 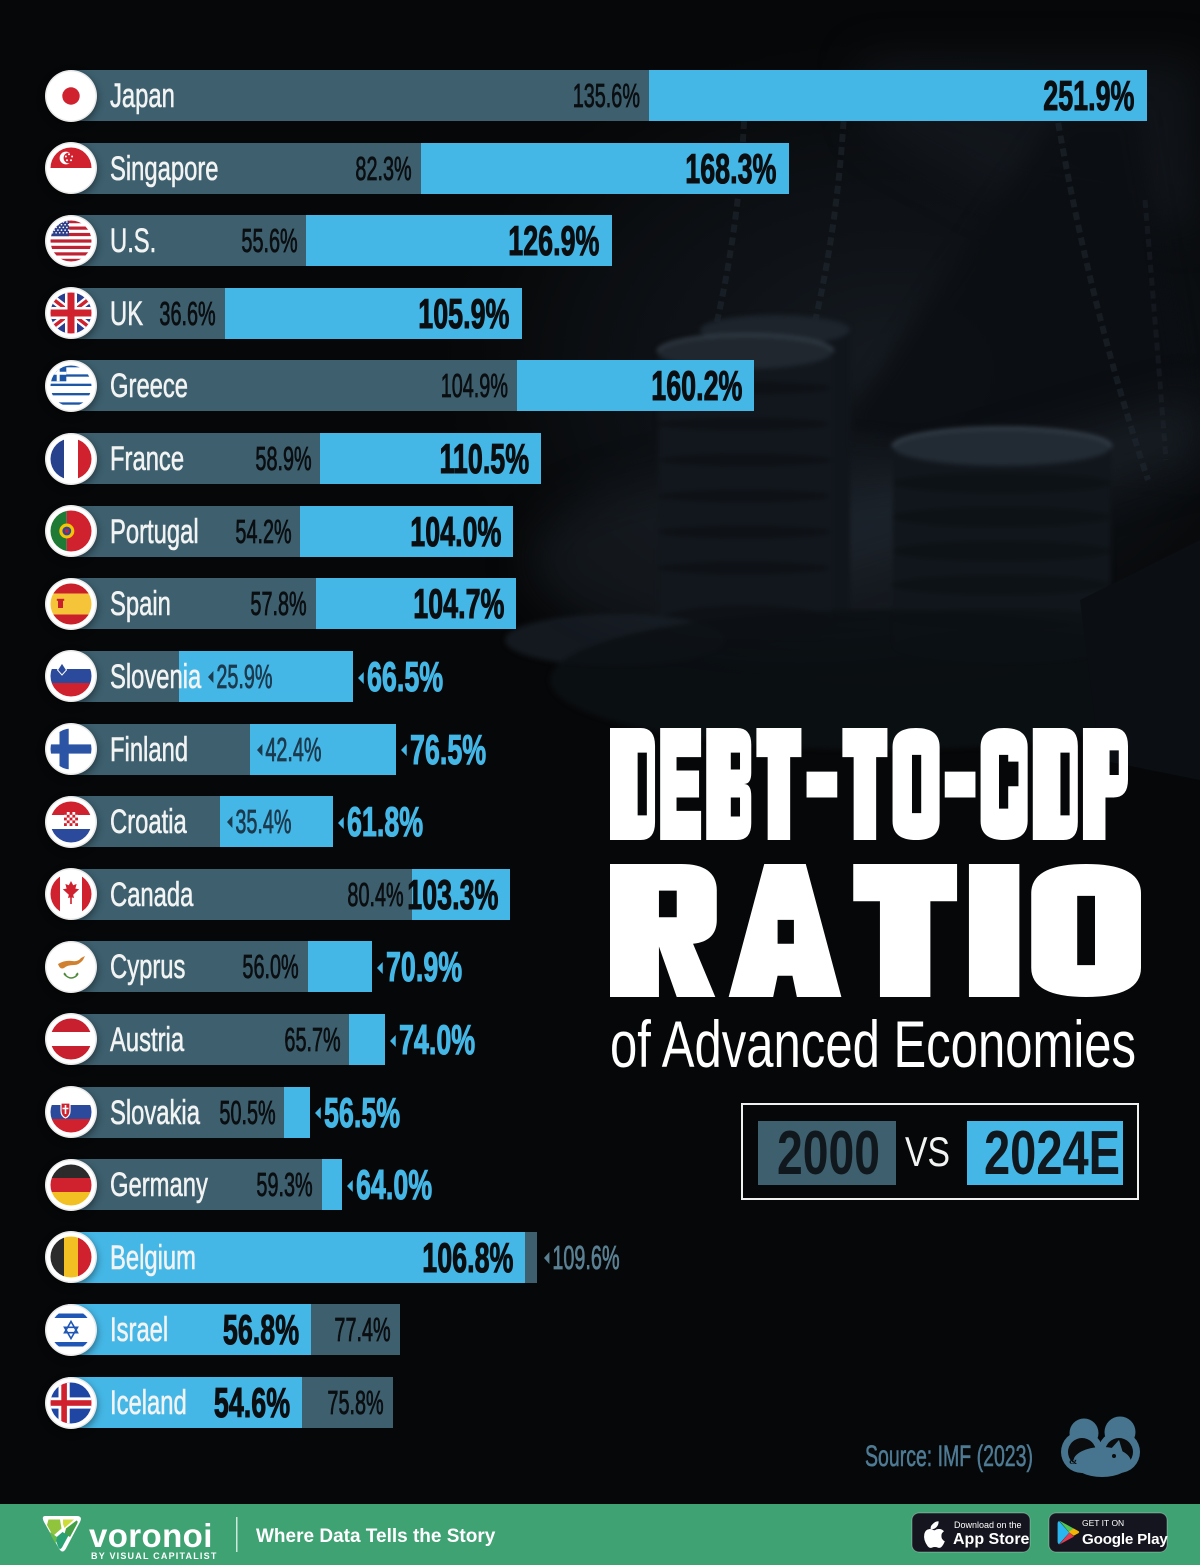 What do you see at coordinates (988, 1525) in the screenshot?
I see `svg-text: Download on the` at bounding box center [988, 1525].